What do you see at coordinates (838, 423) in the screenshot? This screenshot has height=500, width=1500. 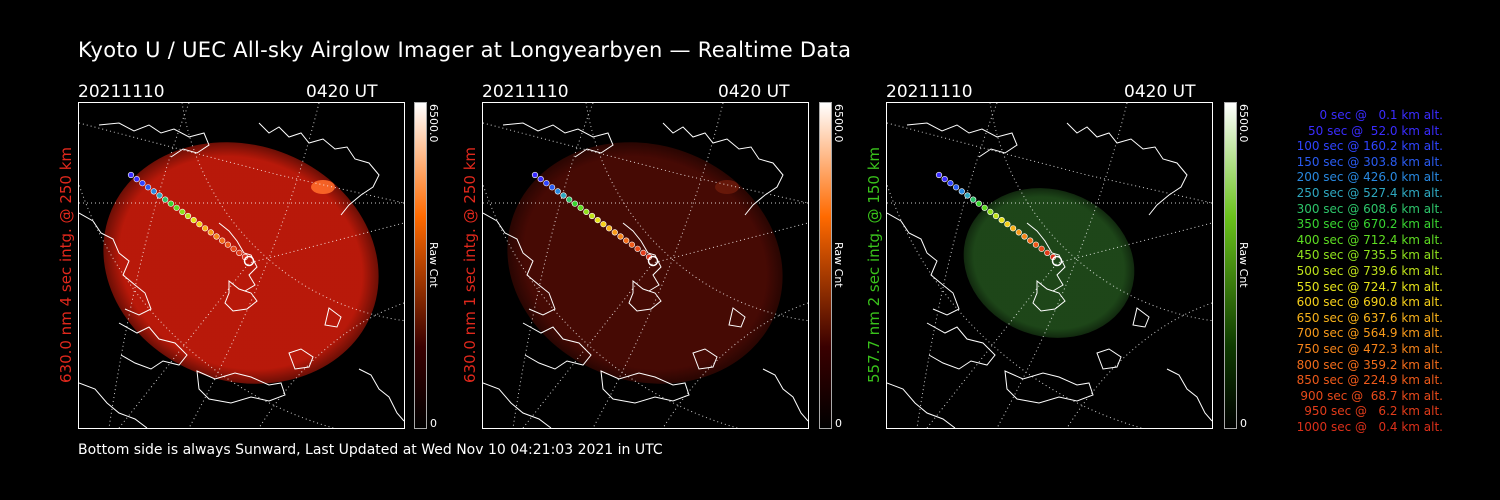 I see `panel-2-colorbar-min: 0` at bounding box center [838, 423].